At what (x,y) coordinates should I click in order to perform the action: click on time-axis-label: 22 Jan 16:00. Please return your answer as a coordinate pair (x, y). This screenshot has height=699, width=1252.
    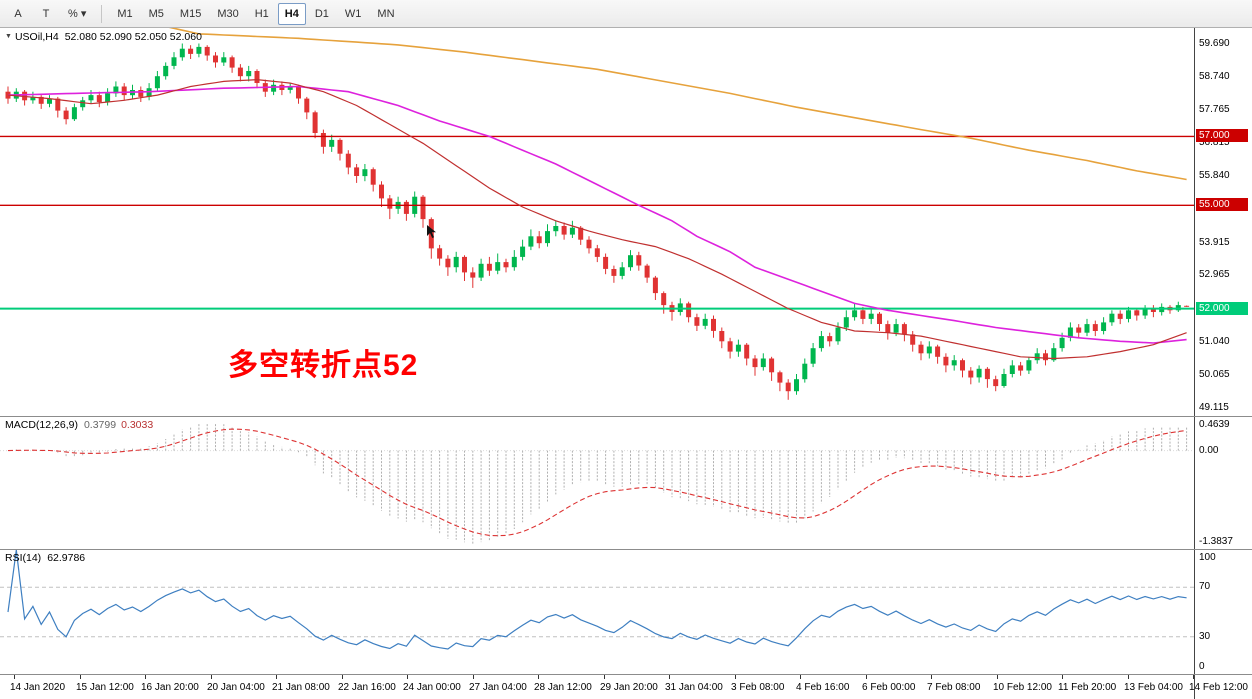
    Looking at the image, I should click on (367, 687).